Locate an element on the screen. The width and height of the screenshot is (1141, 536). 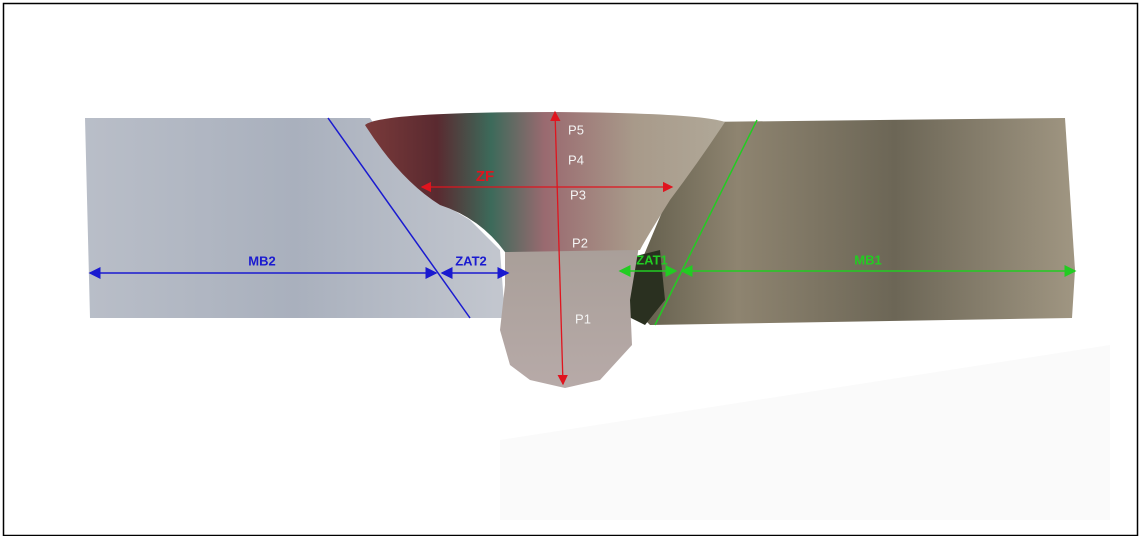
weld-root is located at coordinates (570, 314).